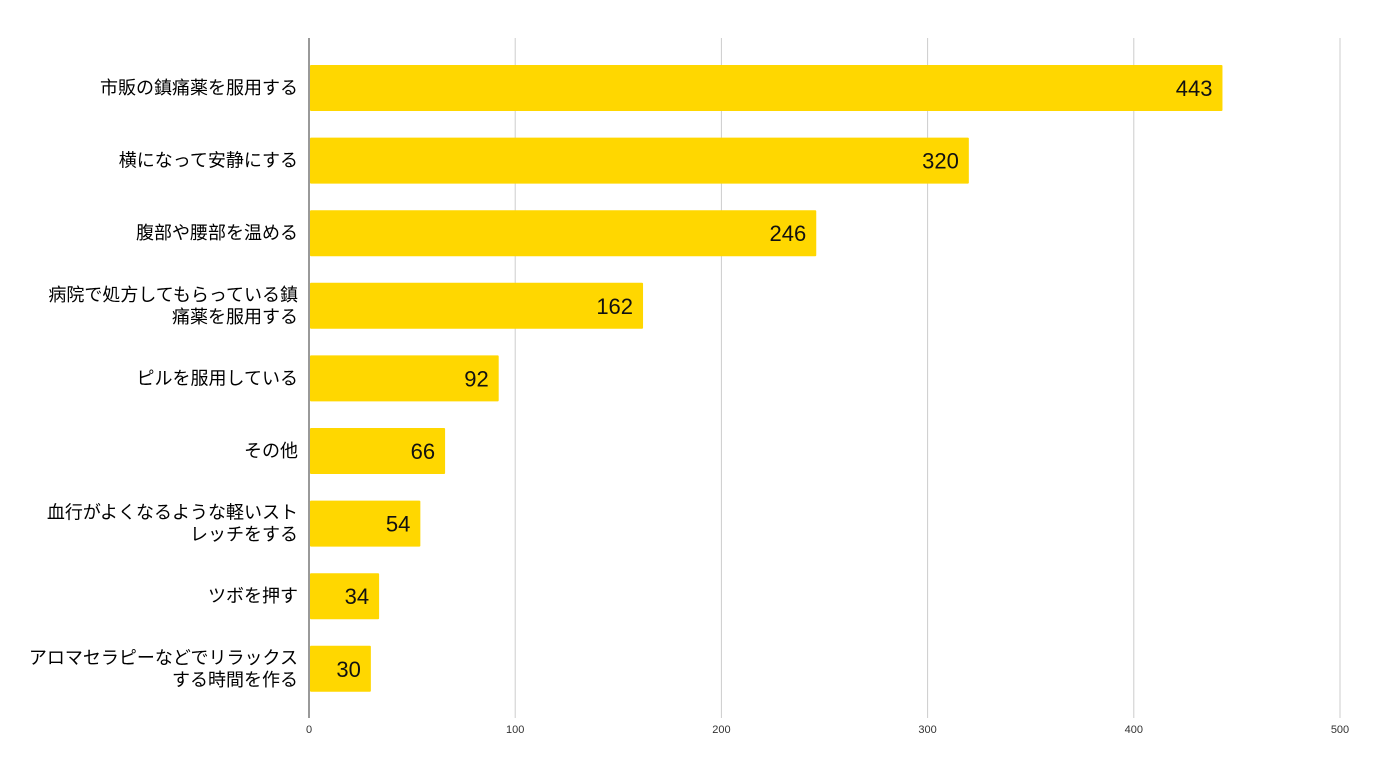  Describe the element at coordinates (927, 730) in the screenshot. I see `x-tick-label: 300` at that location.